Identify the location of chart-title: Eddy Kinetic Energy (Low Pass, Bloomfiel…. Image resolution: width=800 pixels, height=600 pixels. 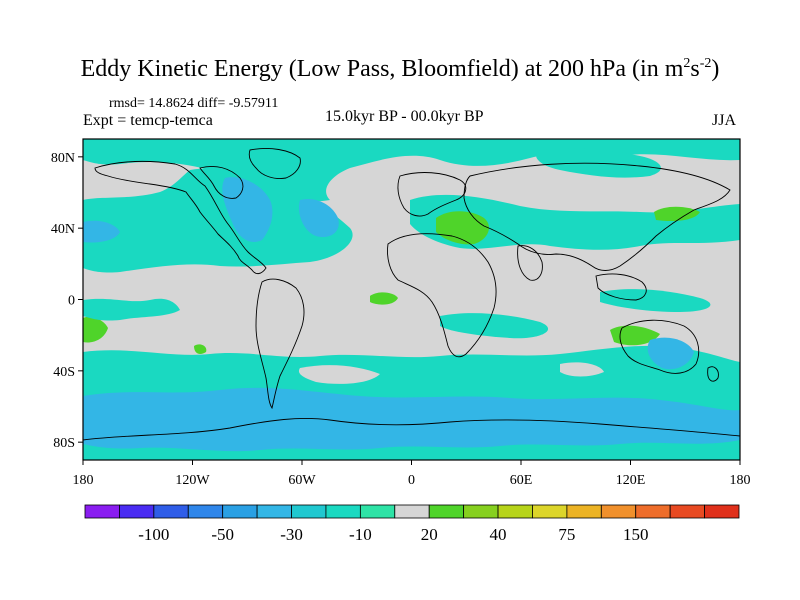
(400, 69).